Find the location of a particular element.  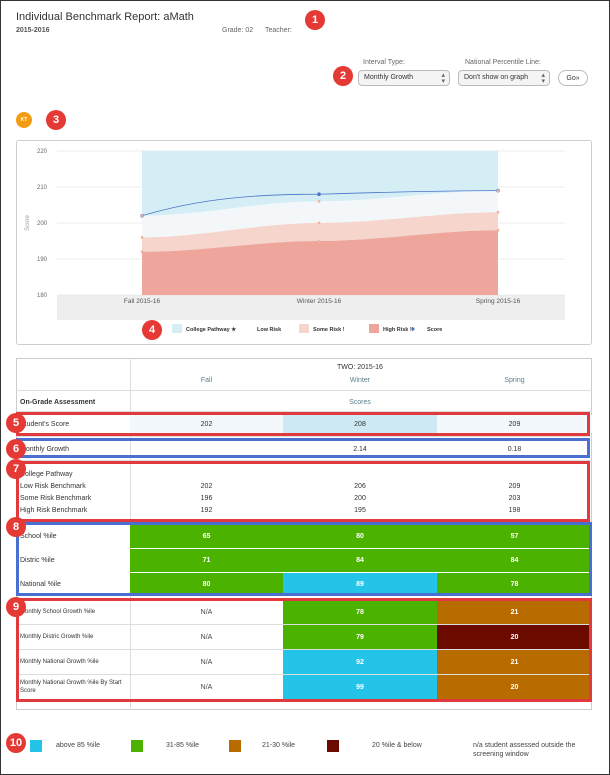

col-header-winter: Winter is located at coordinates (360, 380).